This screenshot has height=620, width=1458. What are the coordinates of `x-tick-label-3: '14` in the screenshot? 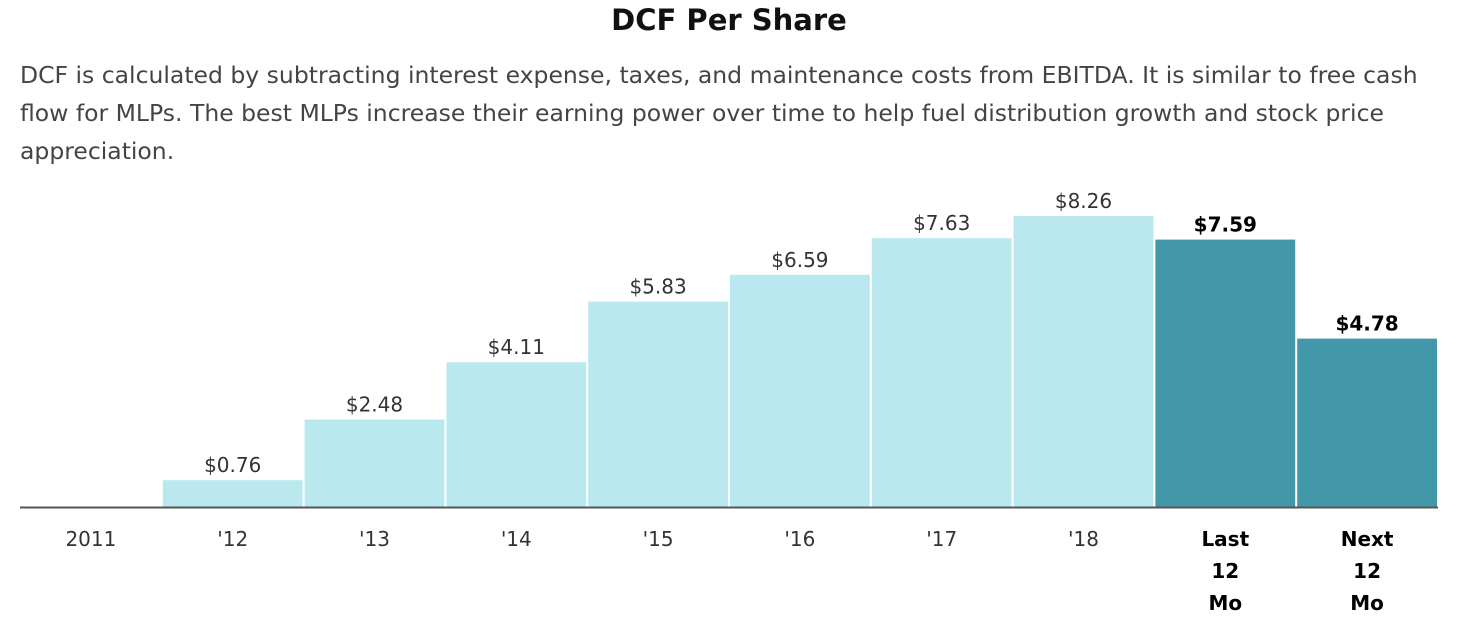 It's located at (516, 539).